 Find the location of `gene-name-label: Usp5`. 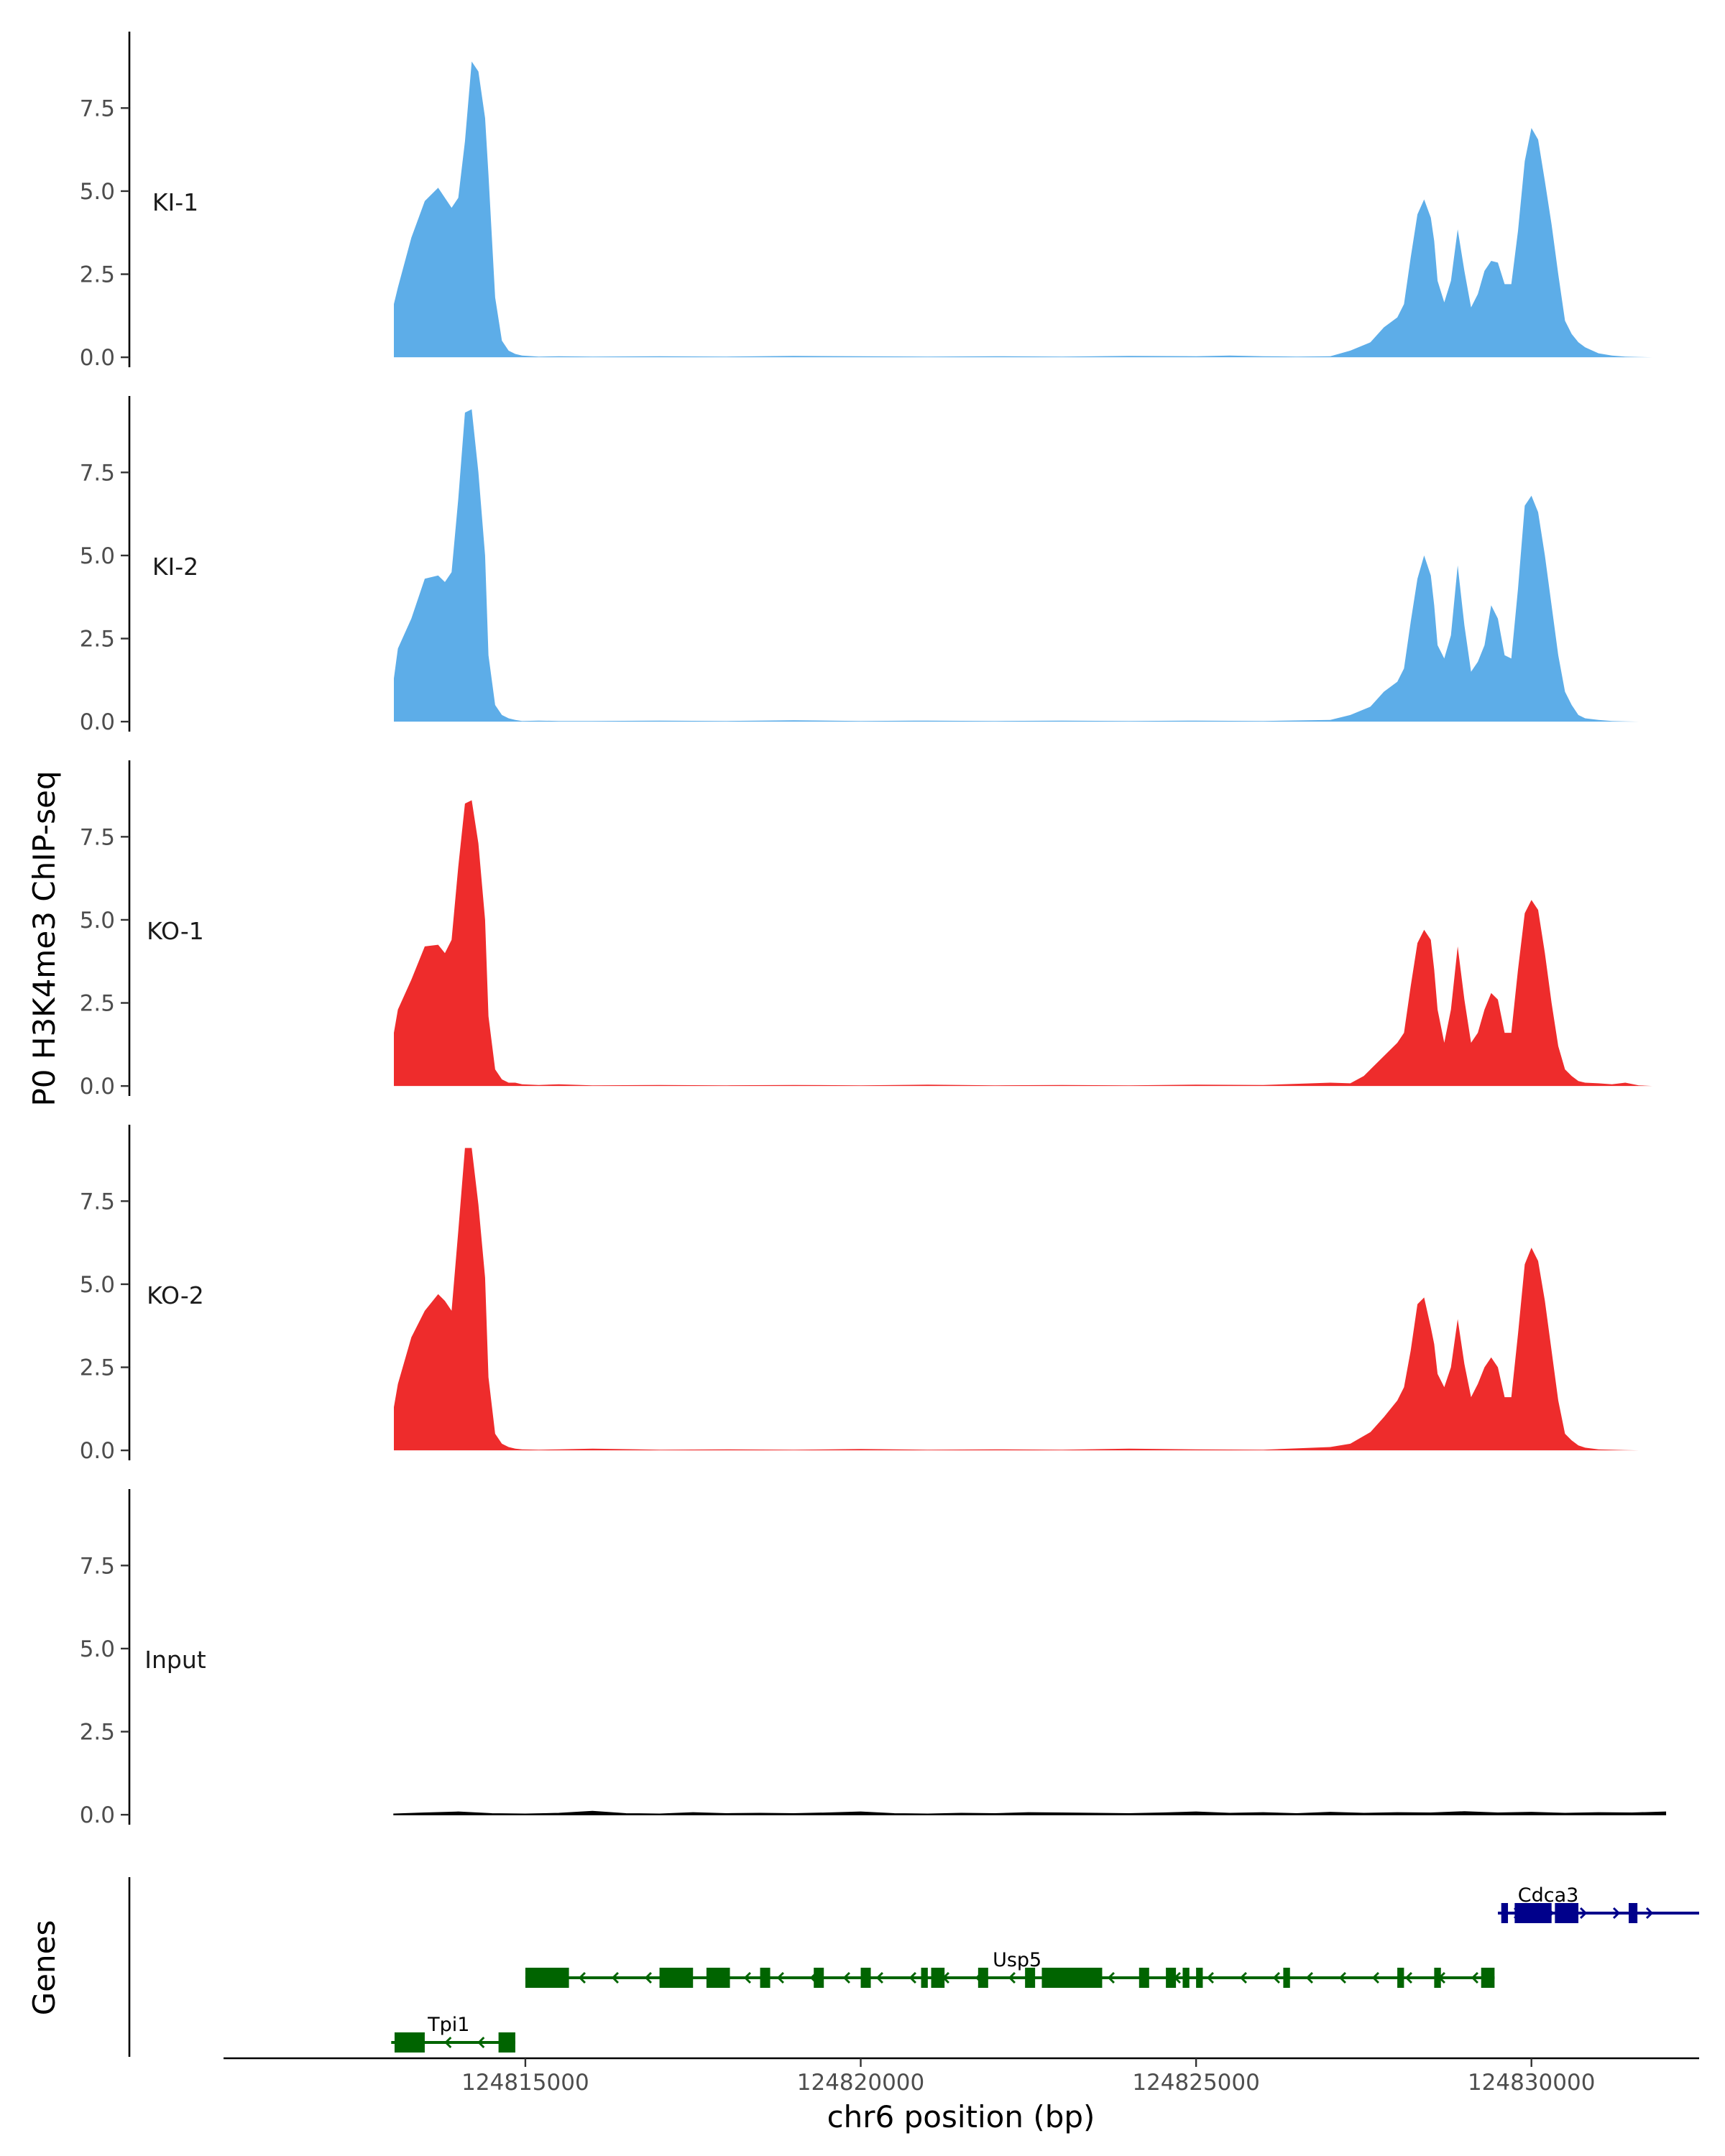

gene-name-label: Usp5 is located at coordinates (1017, 1960).